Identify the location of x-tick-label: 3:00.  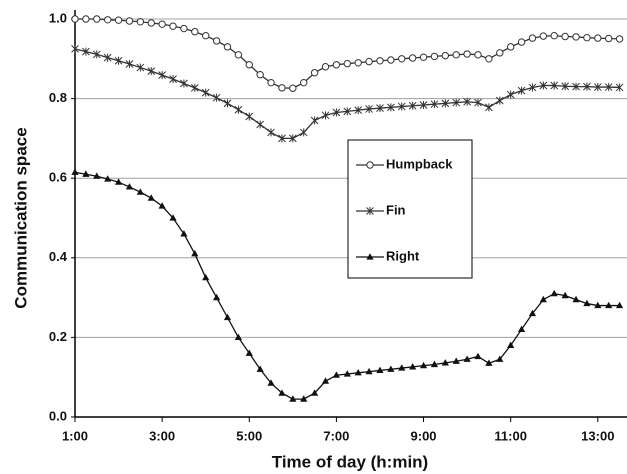
(162, 435).